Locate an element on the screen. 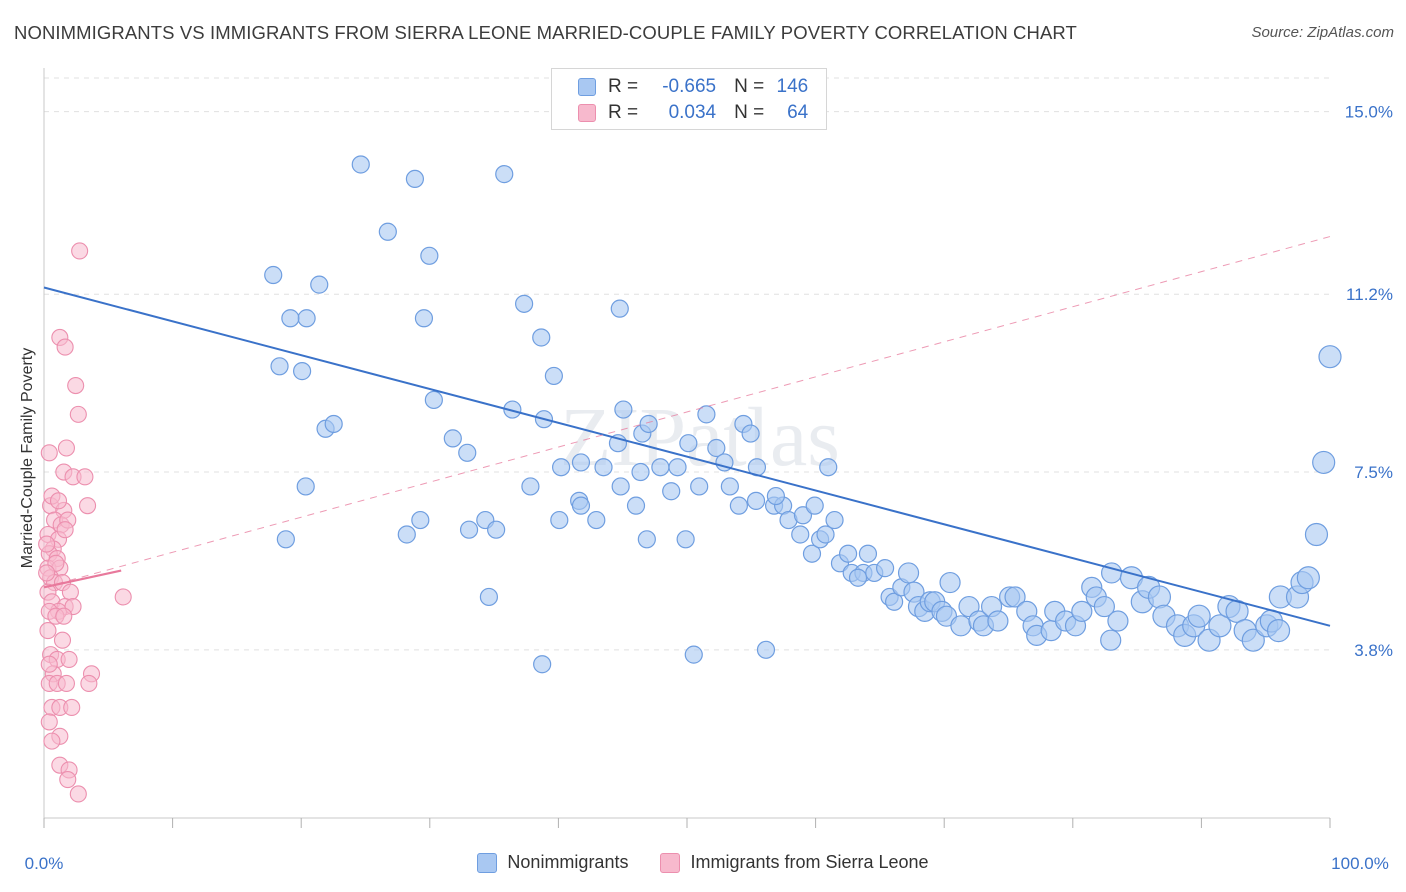  legend-n-label: N = is located at coordinates (749, 112).